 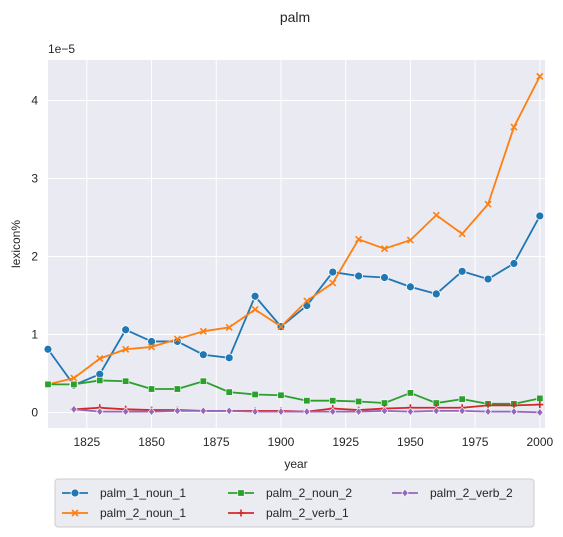 What do you see at coordinates (34, 101) in the screenshot?
I see `y-tick-label: 4` at bounding box center [34, 101].